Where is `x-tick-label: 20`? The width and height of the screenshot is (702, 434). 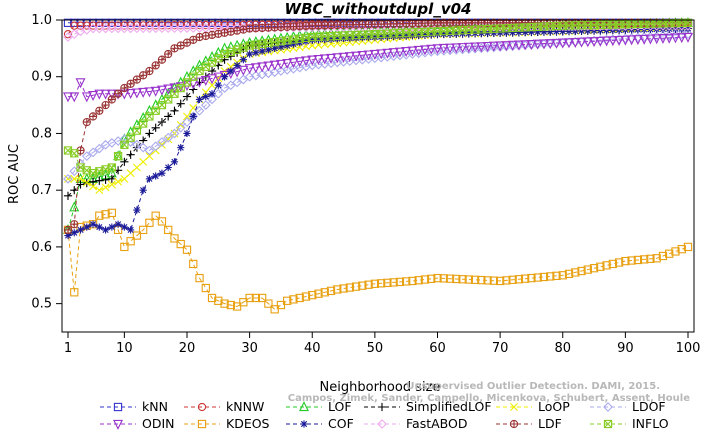 x-tick-label: 20 is located at coordinates (187, 348).